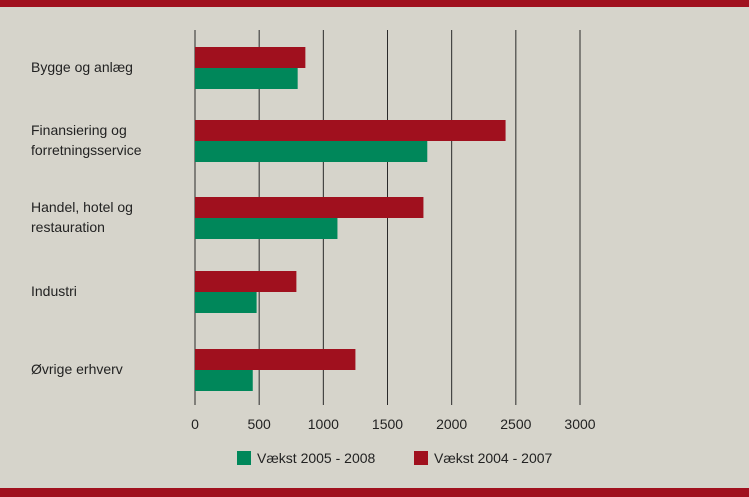 This screenshot has width=749, height=497. I want to click on x-tick-label-1000: 1000, so click(323, 424).